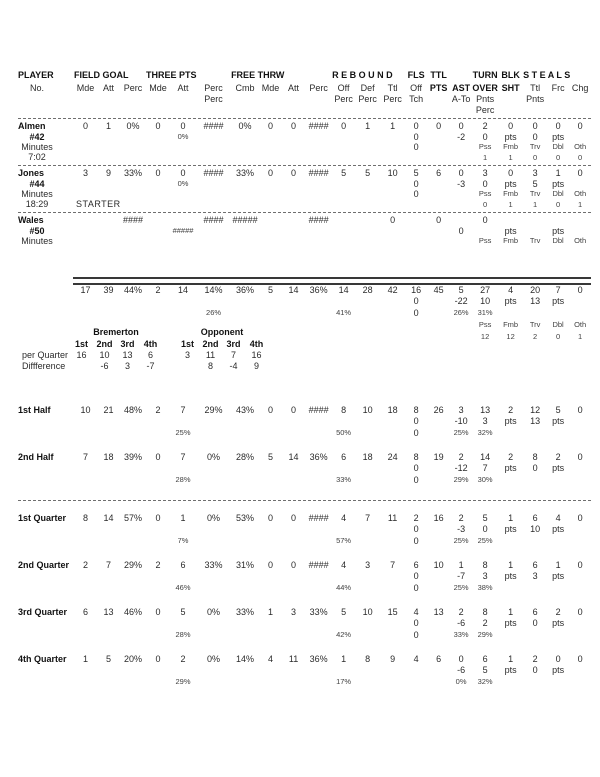 The height and width of the screenshot is (777, 600). Describe the element at coordinates (318, 565) in the screenshot. I see `cell-ftp: ####` at that location.